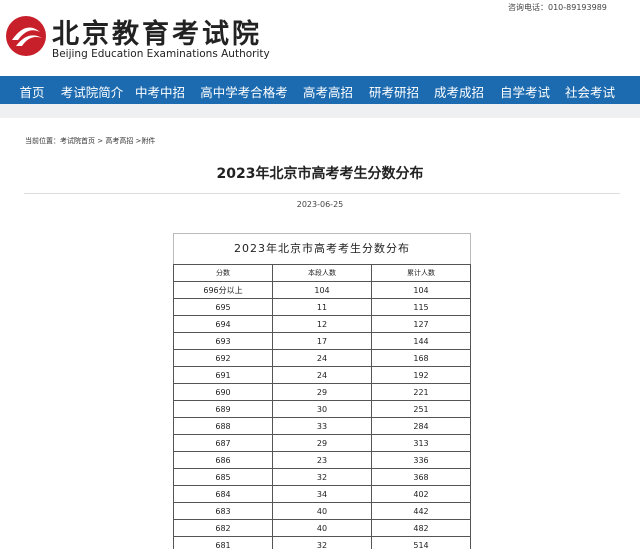 The width and height of the screenshot is (640, 549). Describe the element at coordinates (421, 324) in the screenshot. I see `table-cell: 127` at that location.